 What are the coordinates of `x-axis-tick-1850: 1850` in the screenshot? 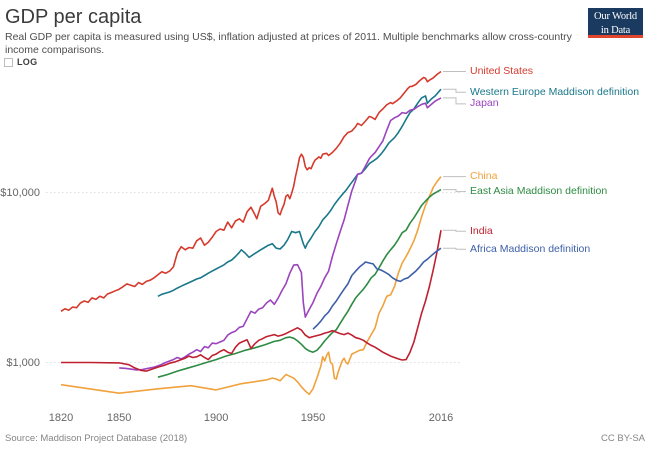 It's located at (119, 418).